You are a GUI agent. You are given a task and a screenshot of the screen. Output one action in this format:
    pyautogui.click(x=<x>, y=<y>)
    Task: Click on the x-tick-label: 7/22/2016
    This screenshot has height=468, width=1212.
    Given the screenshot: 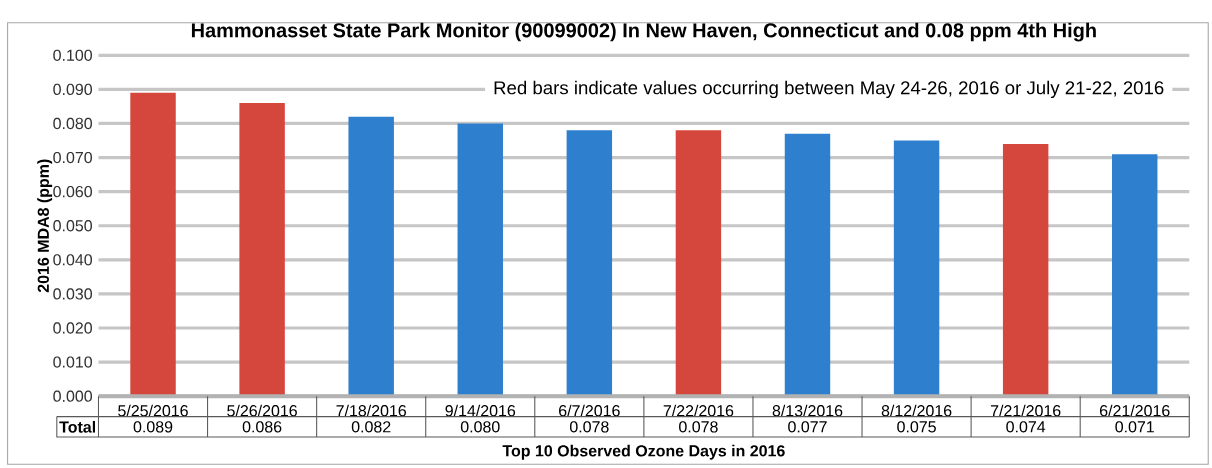 What is the action you would take?
    pyautogui.click(x=698, y=410)
    